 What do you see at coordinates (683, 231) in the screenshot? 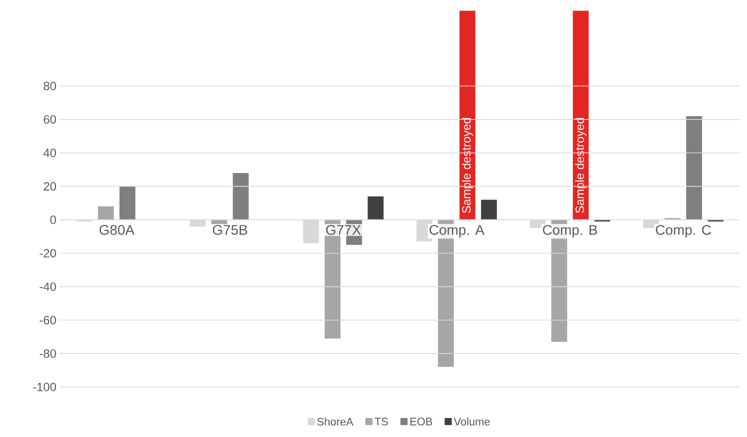
I see `x-tick-label: Comp. C` at bounding box center [683, 231].